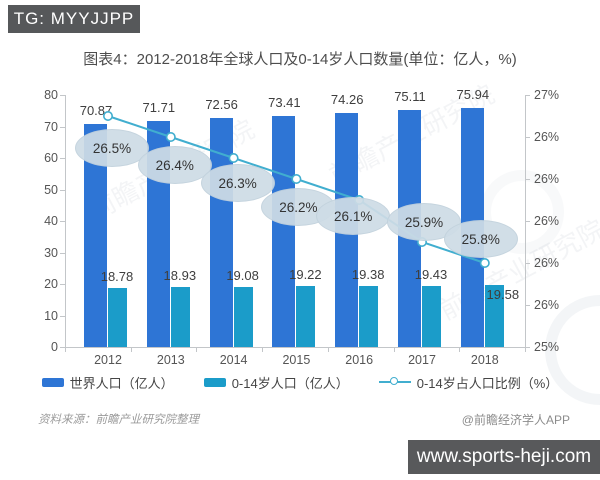 The image size is (600, 480). What do you see at coordinates (547, 347) in the screenshot?
I see `right-axis-tick-label: 25%` at bounding box center [547, 347].